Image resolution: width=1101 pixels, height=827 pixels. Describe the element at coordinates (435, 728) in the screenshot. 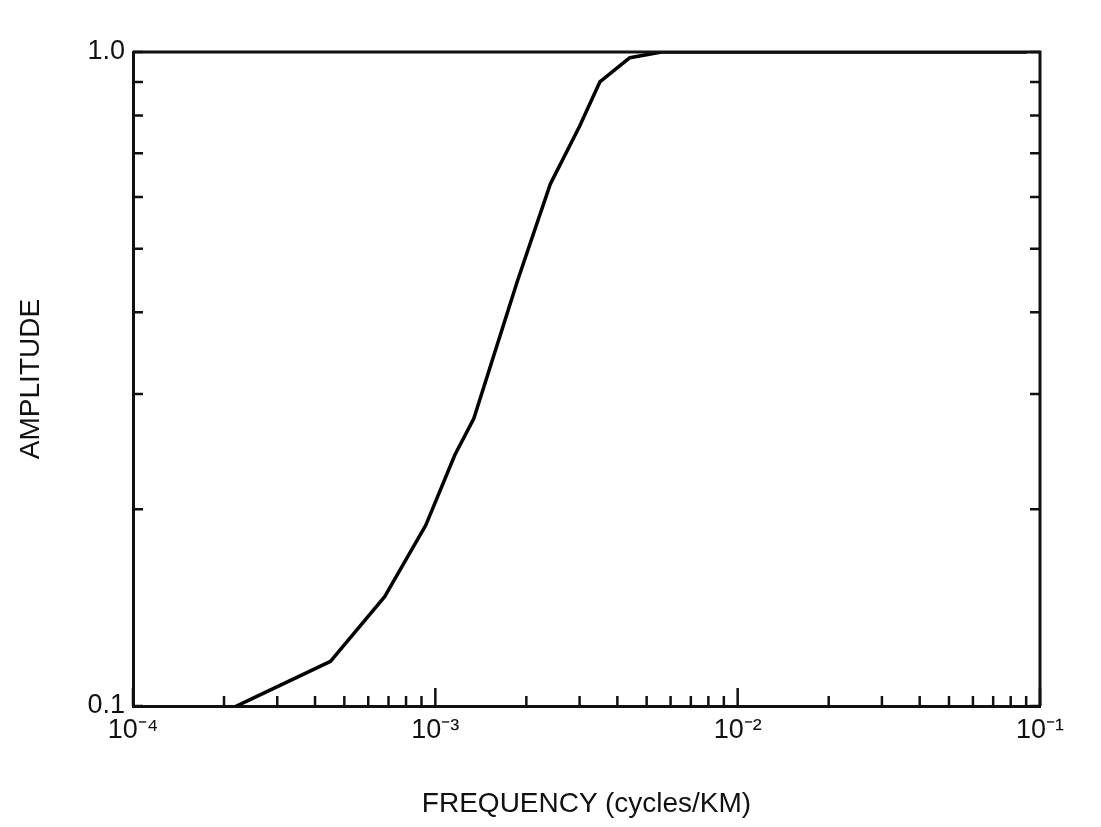

I see `x-tick-label: 10⁻³` at that location.